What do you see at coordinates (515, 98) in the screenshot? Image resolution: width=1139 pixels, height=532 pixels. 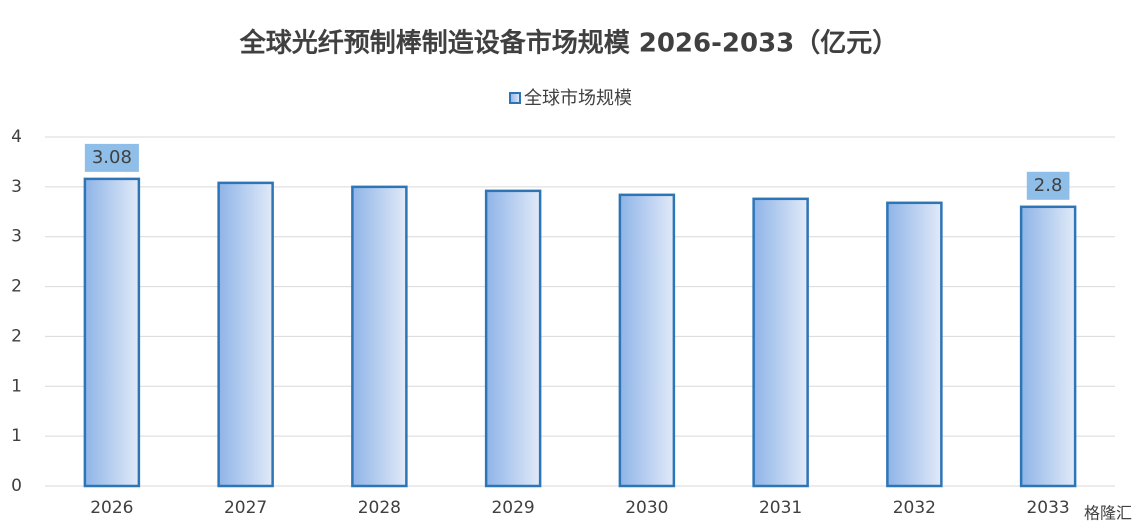 I see `legend-swatch` at bounding box center [515, 98].